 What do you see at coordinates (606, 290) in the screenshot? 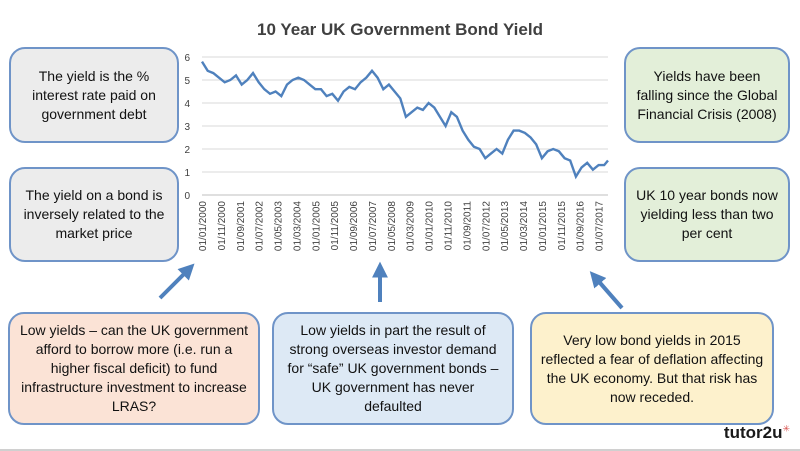
I see `arrow-deflation` at bounding box center [606, 290].